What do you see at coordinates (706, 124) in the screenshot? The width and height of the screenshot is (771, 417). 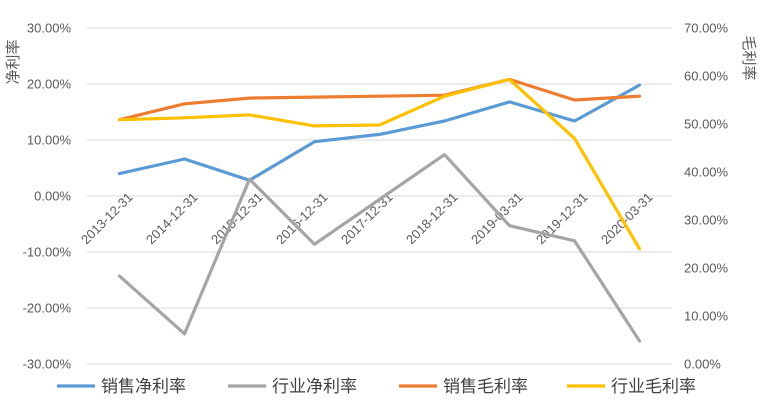 I see `right-tick-label: 50.00%` at bounding box center [706, 124].